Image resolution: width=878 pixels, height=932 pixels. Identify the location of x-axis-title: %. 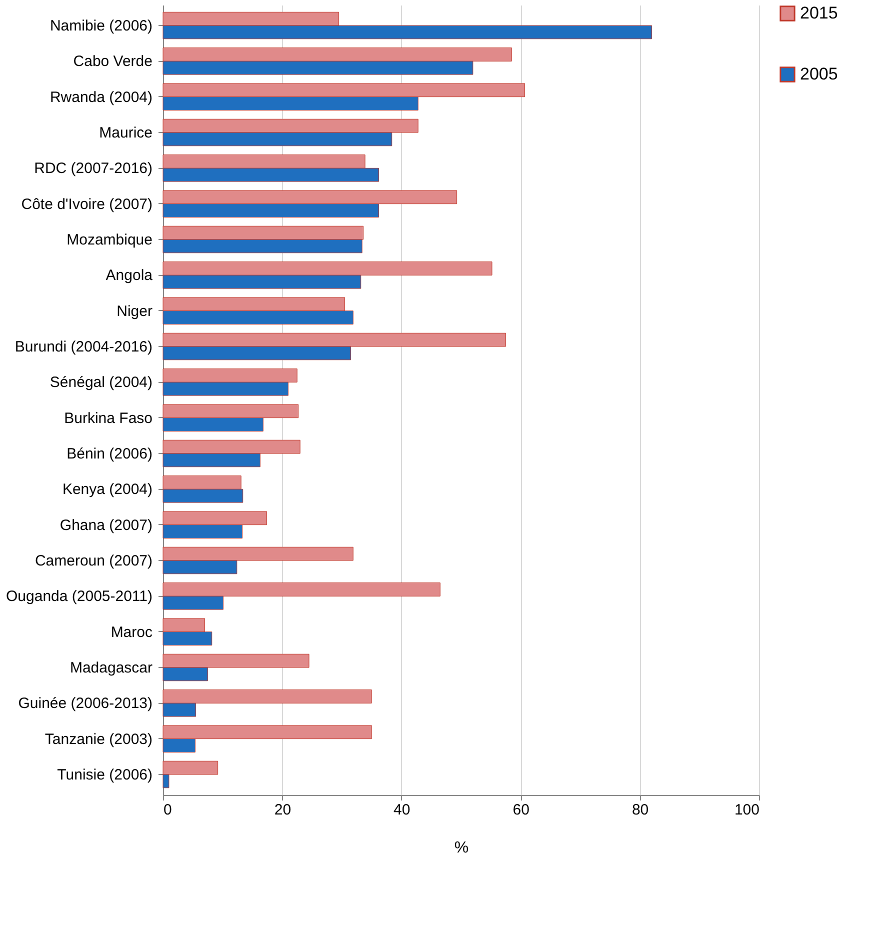
(461, 848).